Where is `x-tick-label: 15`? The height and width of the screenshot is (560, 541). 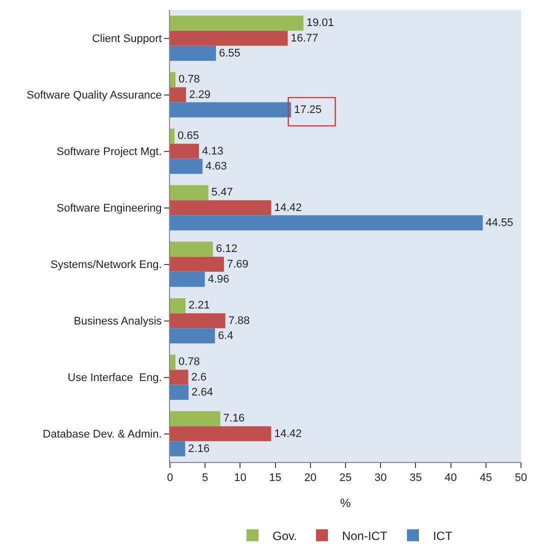
x-tick-label: 15 is located at coordinates (275, 478).